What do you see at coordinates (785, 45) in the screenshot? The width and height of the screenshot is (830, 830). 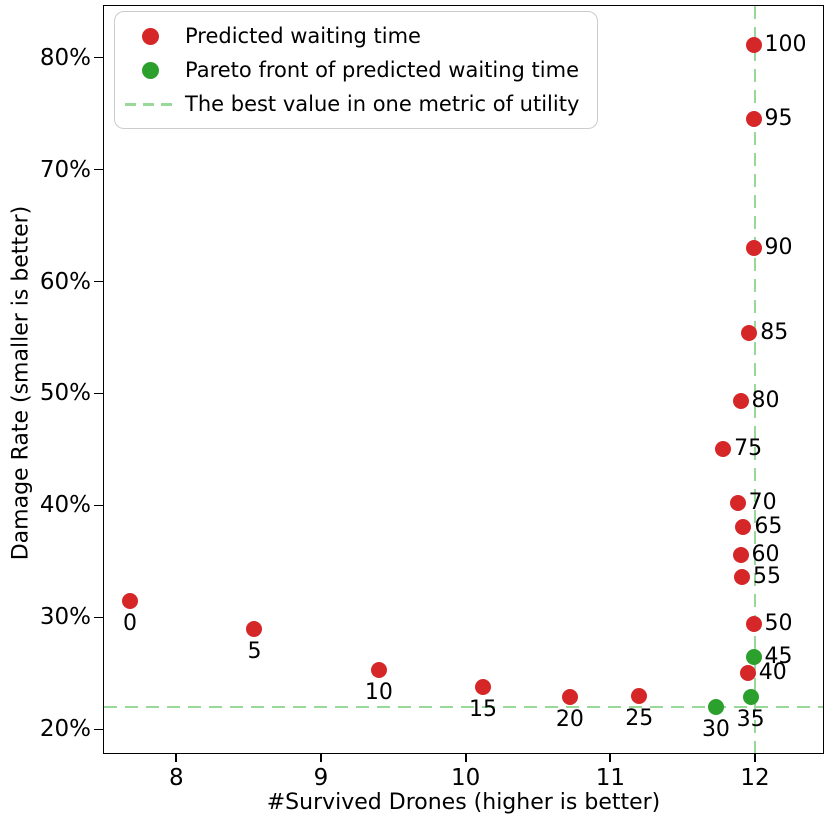 I see `data-point-label-100: 100` at bounding box center [785, 45].